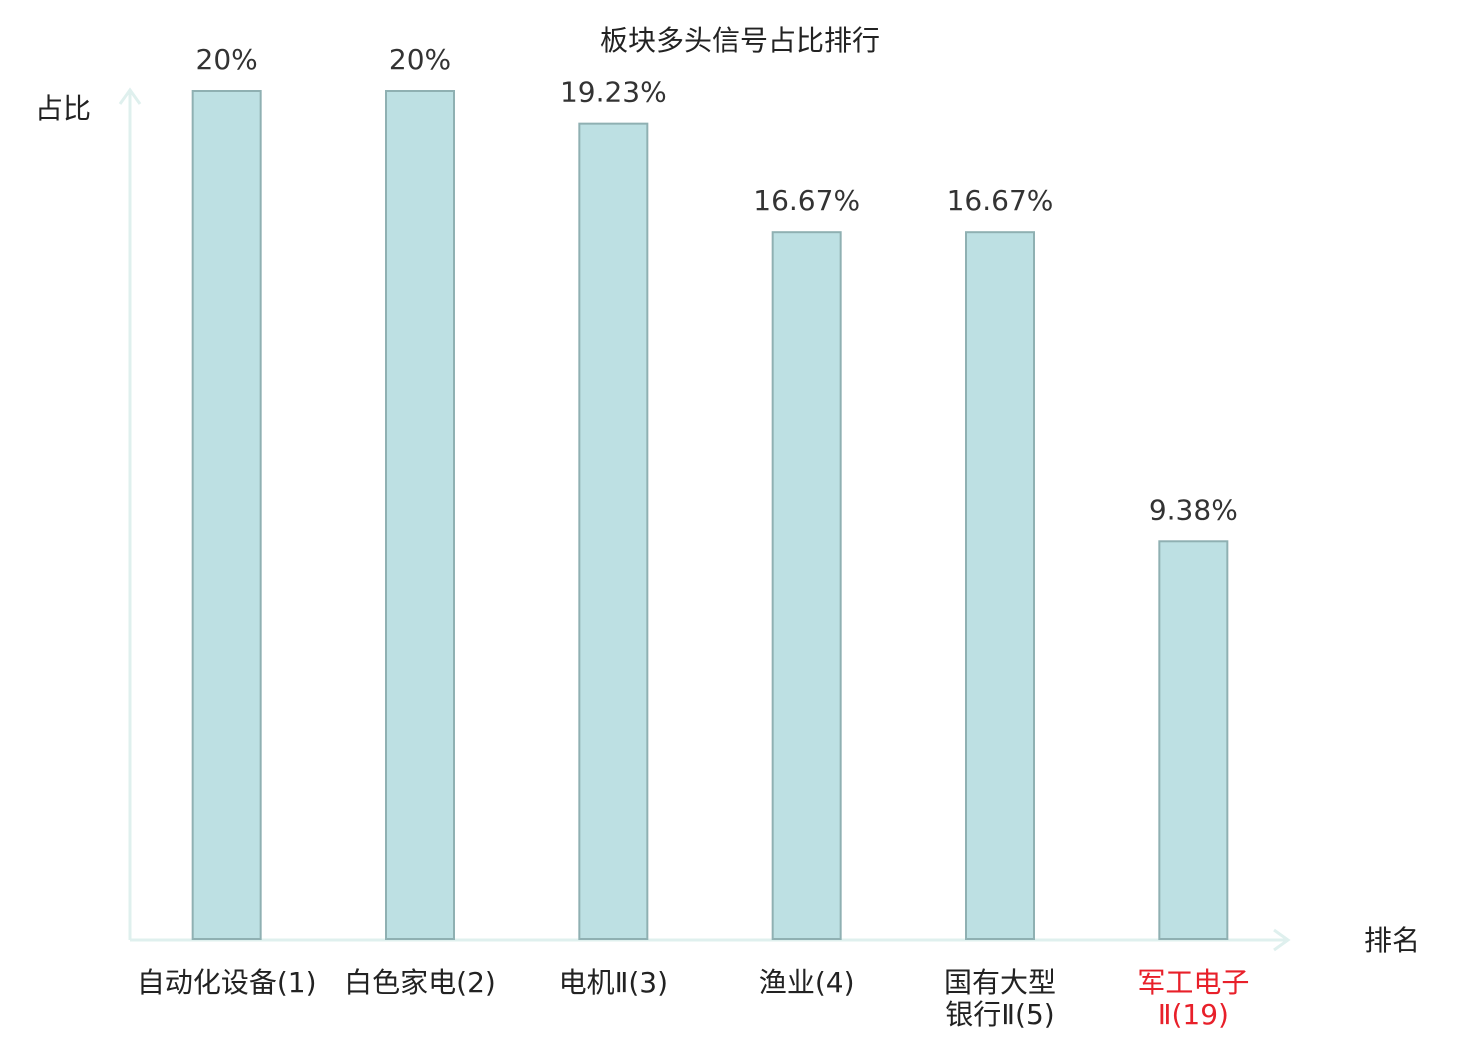 The height and width of the screenshot is (1044, 1480). What do you see at coordinates (420, 982) in the screenshot?
I see `x-tick-label: 白色家电(2)` at bounding box center [420, 982].